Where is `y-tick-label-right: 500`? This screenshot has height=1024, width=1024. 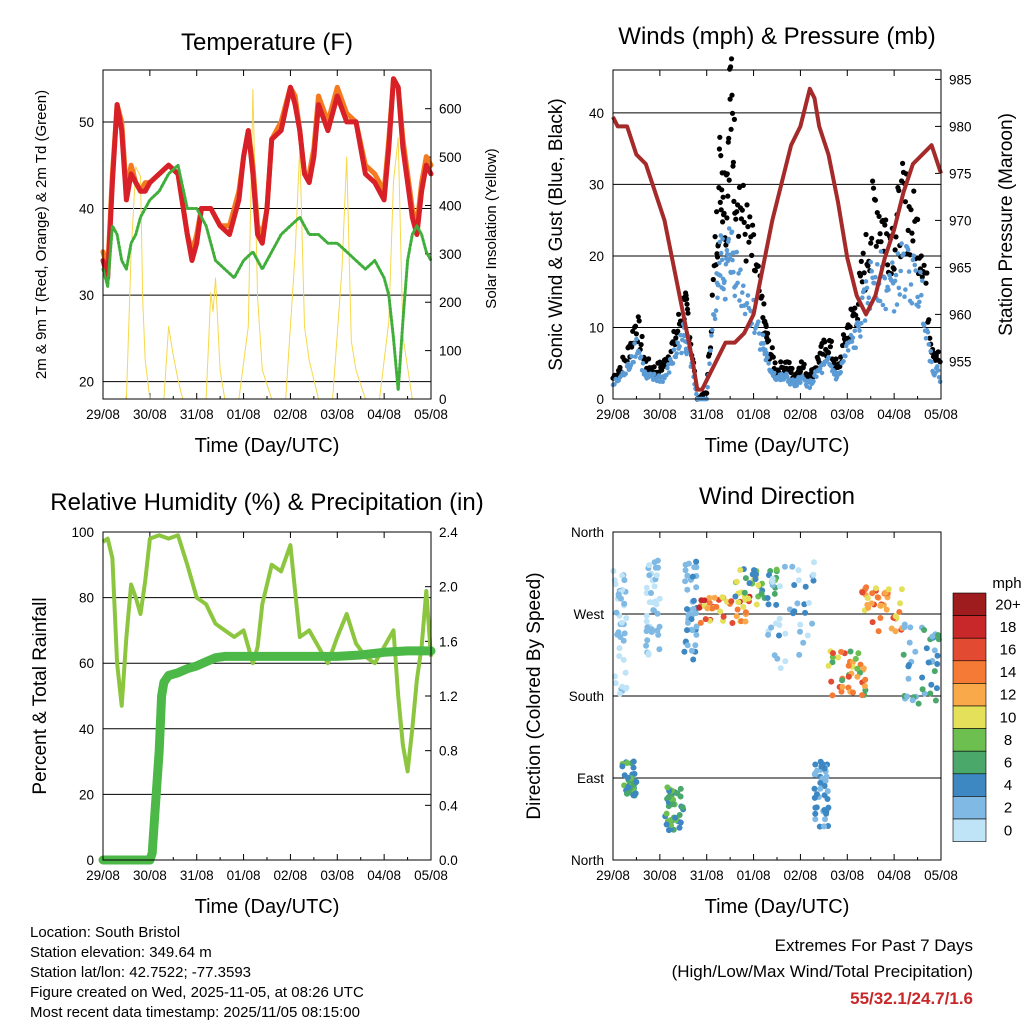 y-tick-label-right: 500 is located at coordinates (450, 157).